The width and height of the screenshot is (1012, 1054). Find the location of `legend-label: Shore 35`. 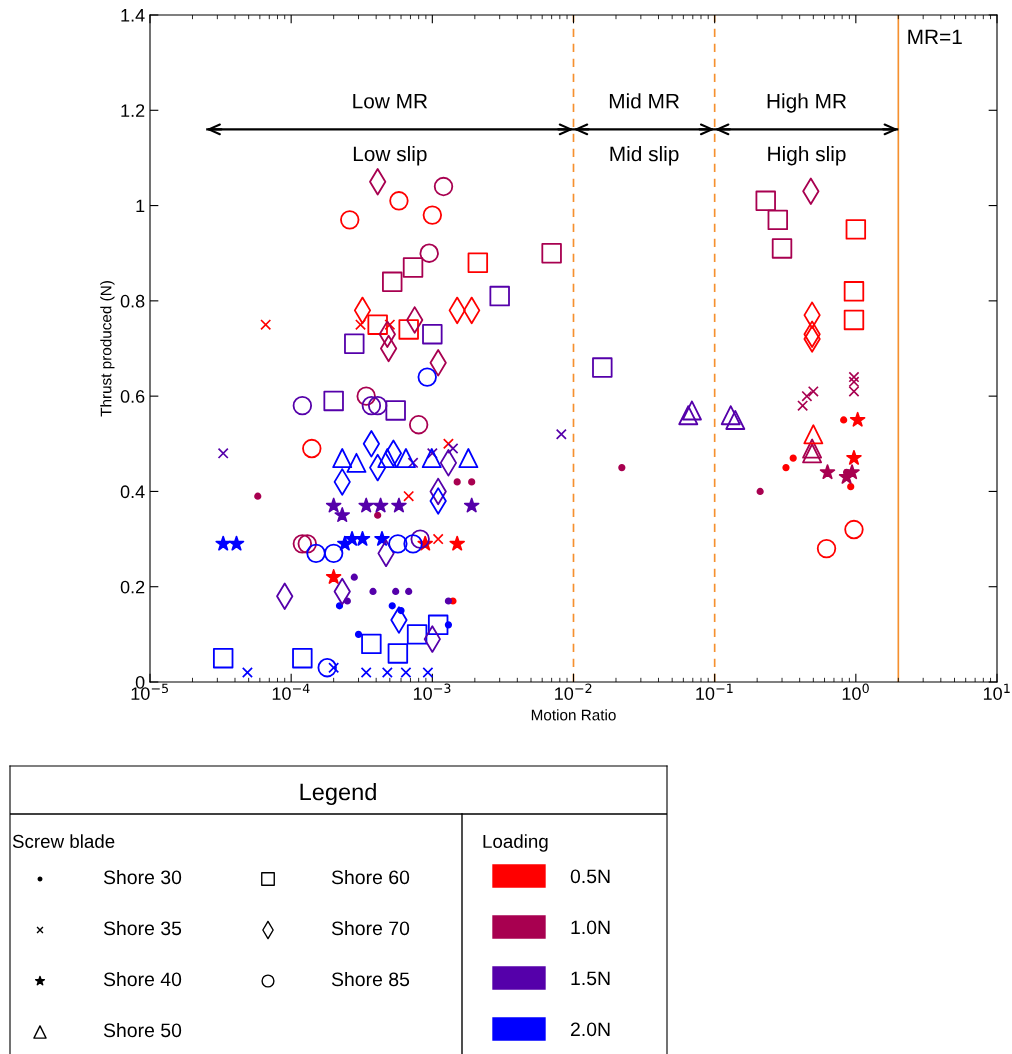

legend-label: Shore 35 is located at coordinates (142, 928).